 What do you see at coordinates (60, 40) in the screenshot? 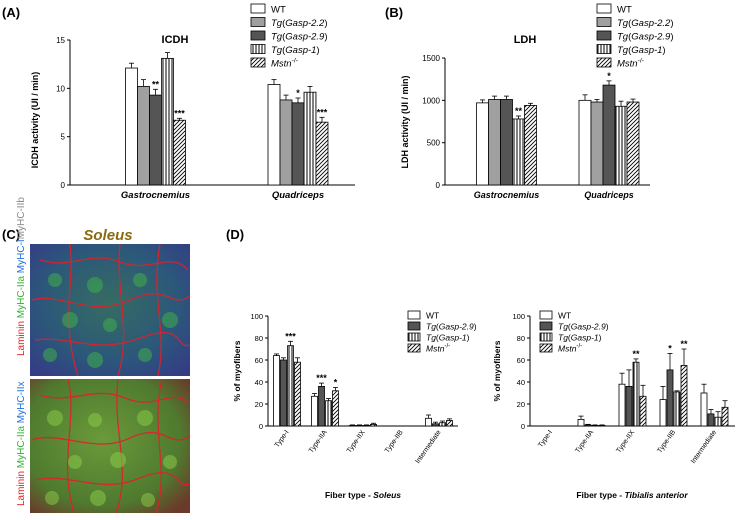
I see `y-tick-label: 15` at bounding box center [60, 40].